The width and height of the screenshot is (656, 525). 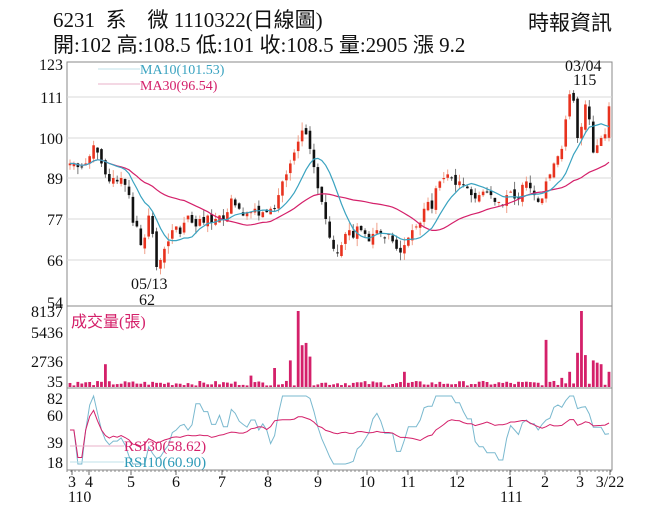 I want to click on rsi-tick: 39, so click(x=55, y=443).